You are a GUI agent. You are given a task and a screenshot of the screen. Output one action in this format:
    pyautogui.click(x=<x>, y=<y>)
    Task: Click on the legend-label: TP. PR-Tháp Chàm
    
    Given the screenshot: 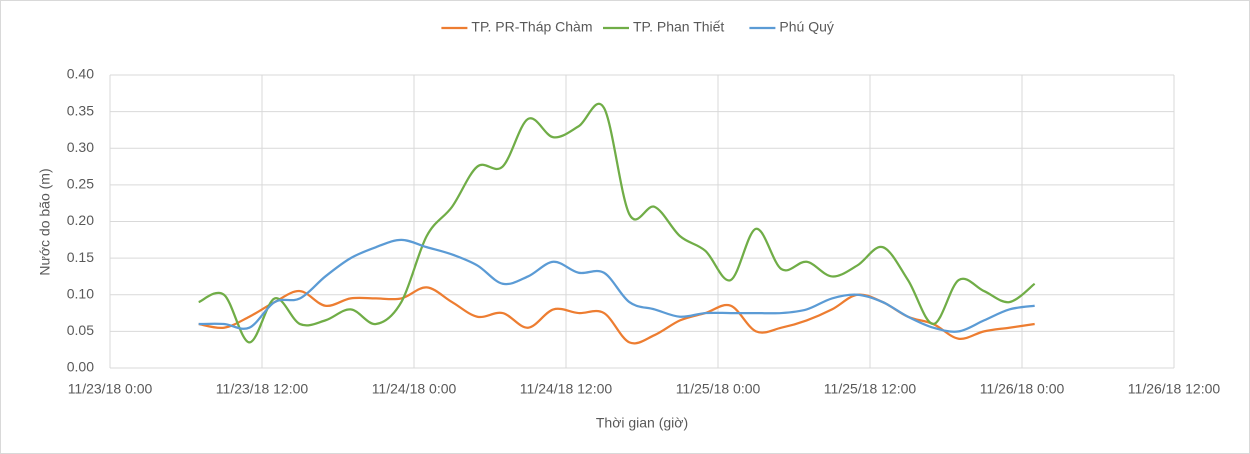 What is the action you would take?
    pyautogui.click(x=531, y=27)
    